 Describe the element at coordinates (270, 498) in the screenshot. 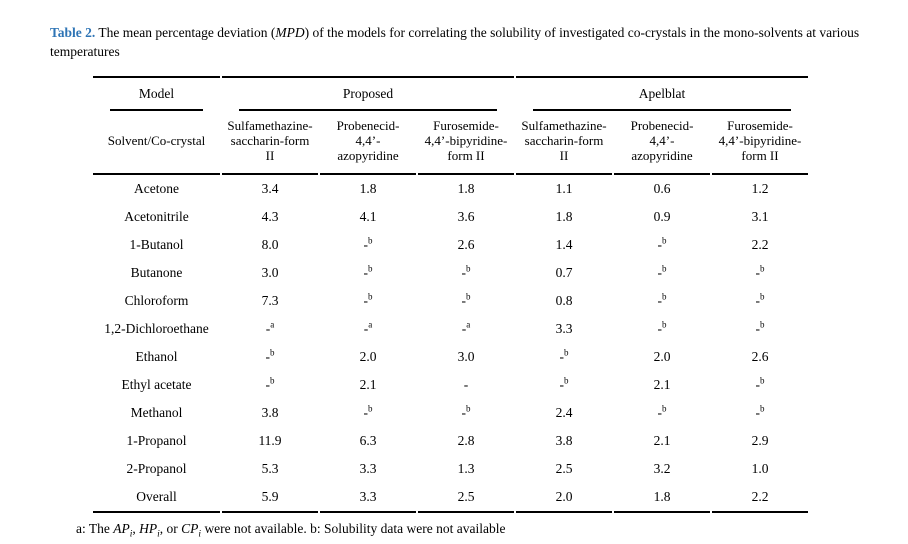

I see `value-cell: 5.9` at that location.